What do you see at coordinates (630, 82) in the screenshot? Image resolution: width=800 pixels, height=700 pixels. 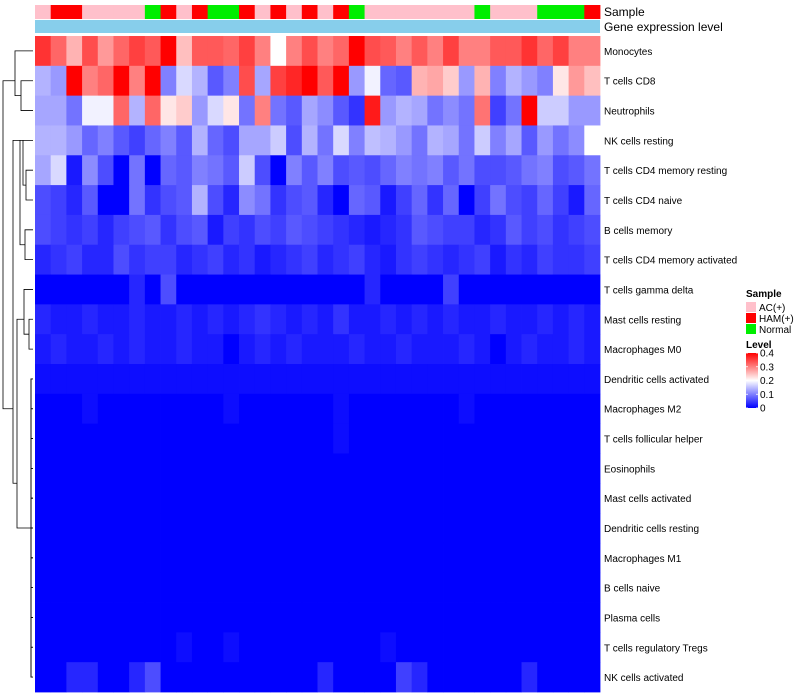 I see `row-label: T cells CD8` at bounding box center [630, 82].